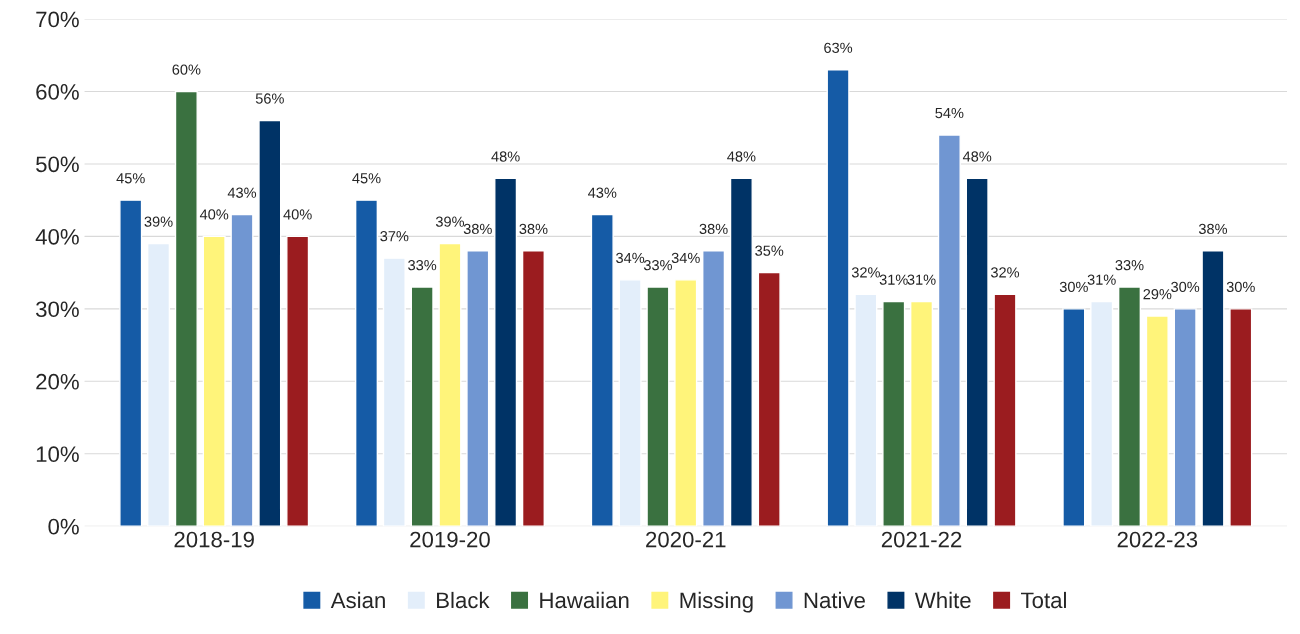 This screenshot has width=1300, height=634. I want to click on x-tick-label: 2021-22, so click(921, 539).